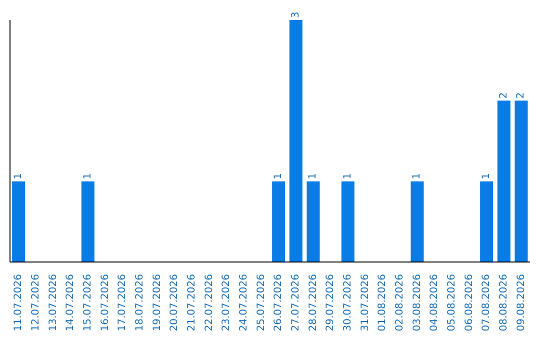 This screenshot has height=340, width=540. Describe the element at coordinates (18, 303) in the screenshot. I see `x-tick-label: 11.07.2026` at that location.